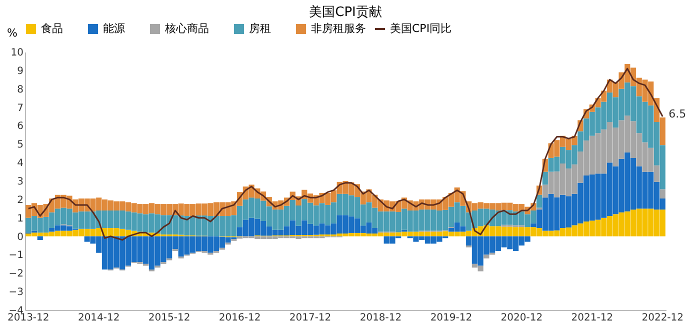 The image size is (692, 328). What do you see at coordinates (239, 318) in the screenshot?
I see `x-tick-label: 2016-12` at bounding box center [239, 318].